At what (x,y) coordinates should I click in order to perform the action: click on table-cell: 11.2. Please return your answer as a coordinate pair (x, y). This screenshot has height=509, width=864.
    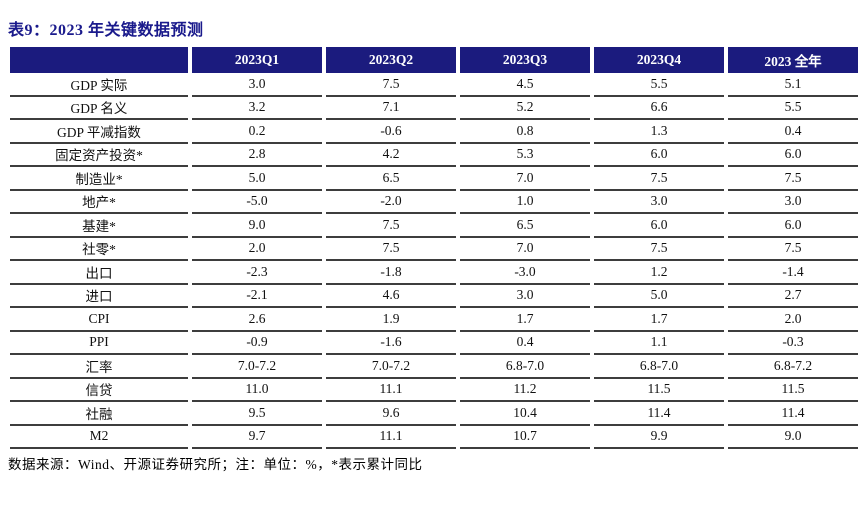
    Looking at the image, I should click on (525, 390).